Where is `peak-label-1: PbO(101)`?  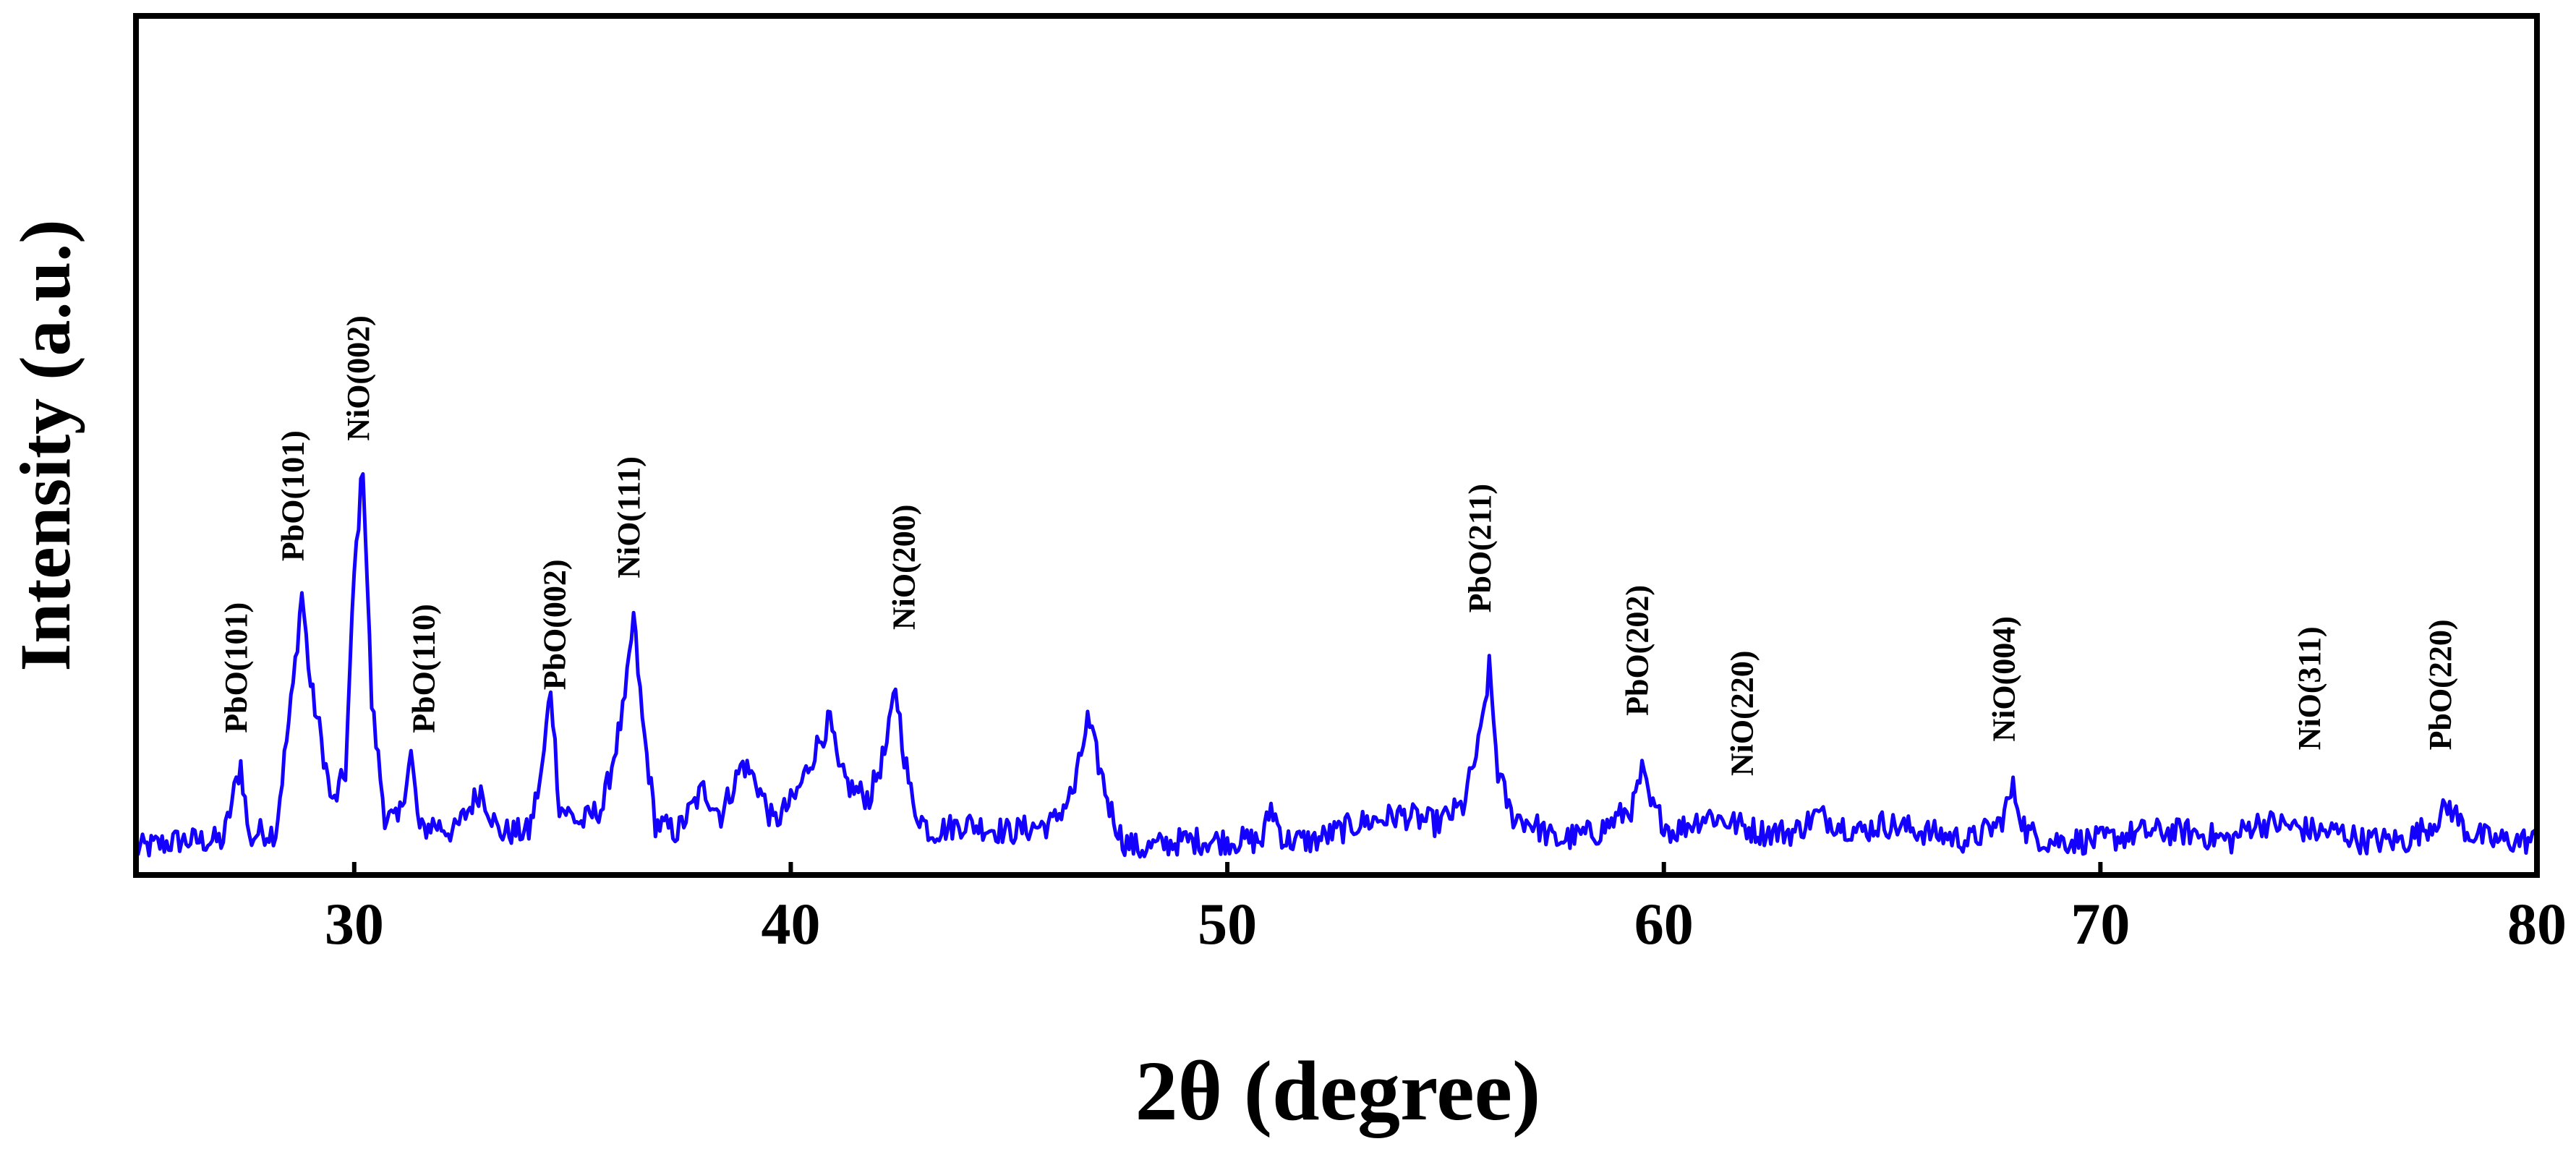 peak-label-1: PbO(101) is located at coordinates (292, 495).